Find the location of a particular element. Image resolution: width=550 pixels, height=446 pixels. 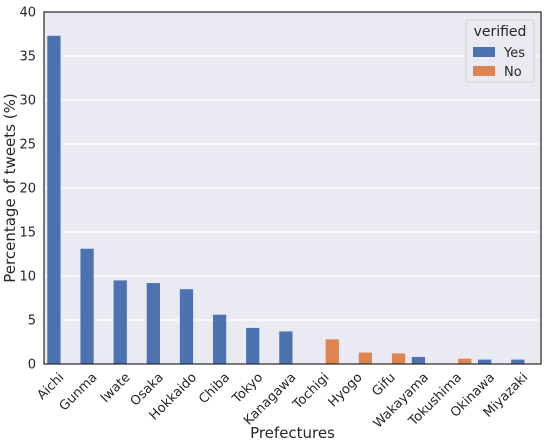

bar-okinawa-yes is located at coordinates (485, 361).